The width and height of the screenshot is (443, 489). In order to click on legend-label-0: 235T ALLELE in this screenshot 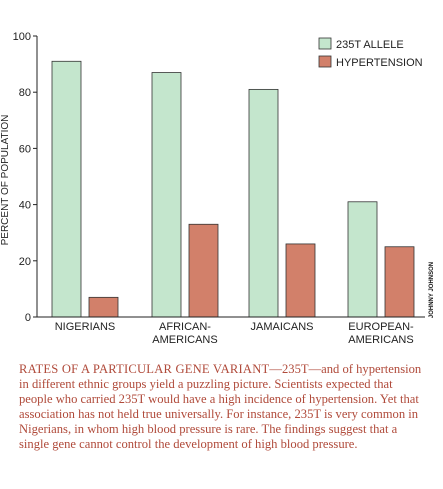, I will do `click(370, 45)`.